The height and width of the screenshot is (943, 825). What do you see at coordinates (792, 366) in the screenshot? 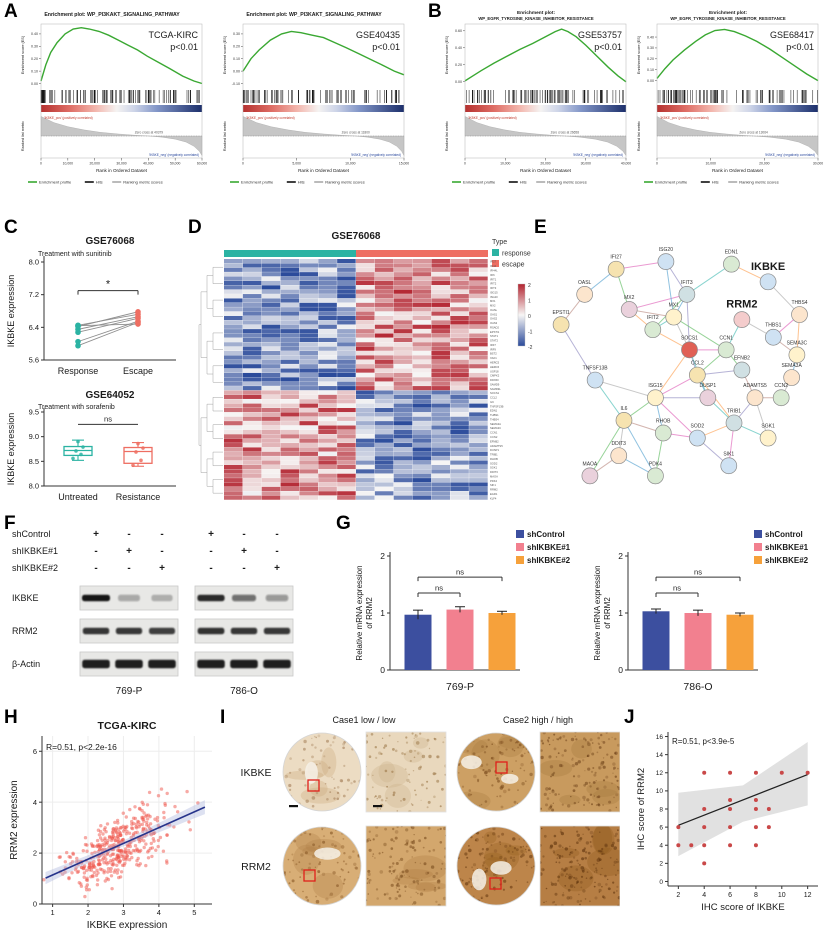
I see `svg-text: SEMA3A` at bounding box center [792, 366].